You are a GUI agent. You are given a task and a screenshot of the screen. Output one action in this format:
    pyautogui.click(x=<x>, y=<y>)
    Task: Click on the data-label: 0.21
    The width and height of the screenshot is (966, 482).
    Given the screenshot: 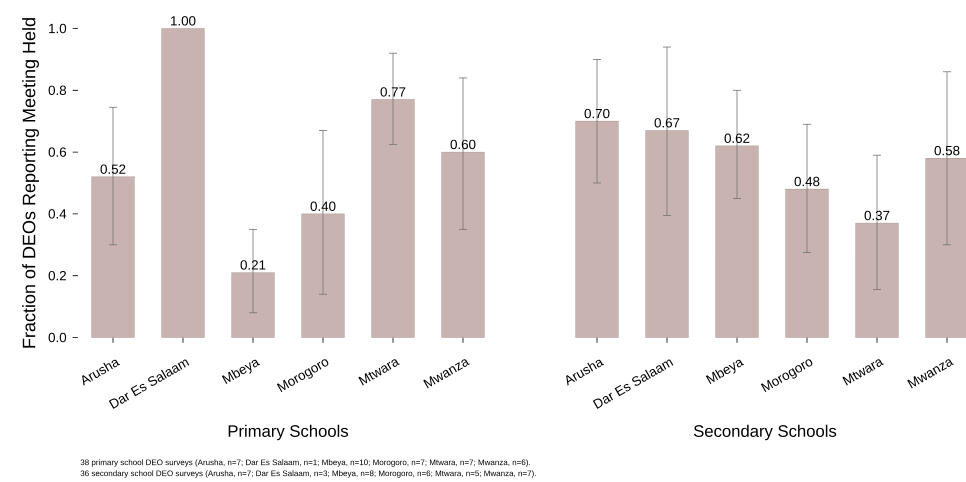 What is the action you would take?
    pyautogui.click(x=253, y=265)
    